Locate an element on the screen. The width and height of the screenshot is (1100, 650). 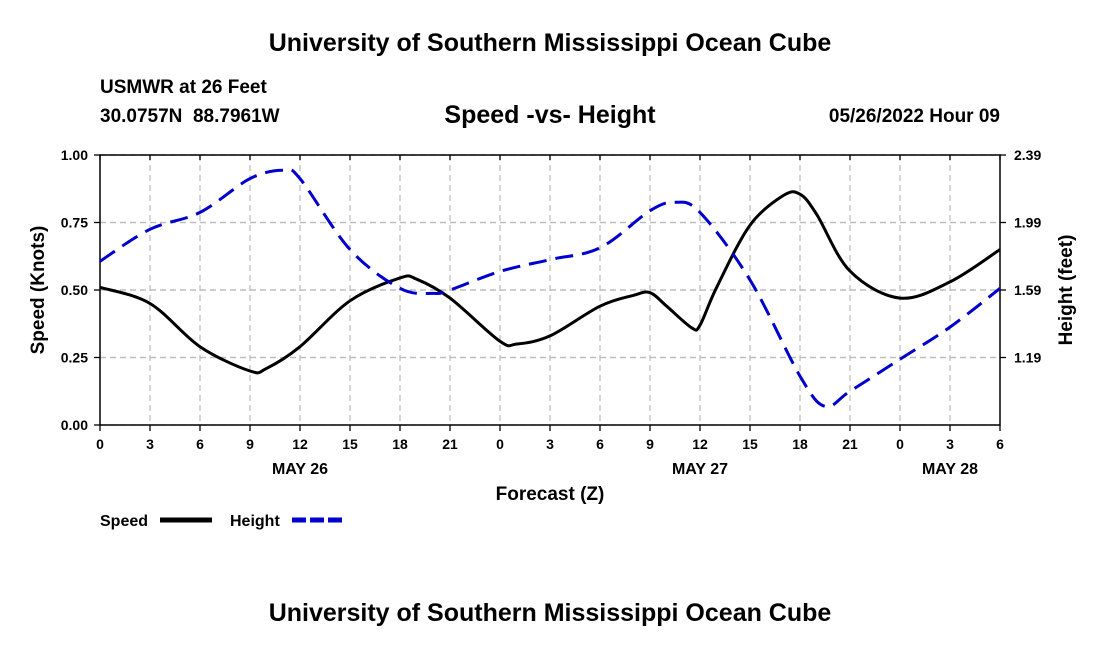
forecast-datetime: 05/26/2022 Hour 09 is located at coordinates (914, 116).